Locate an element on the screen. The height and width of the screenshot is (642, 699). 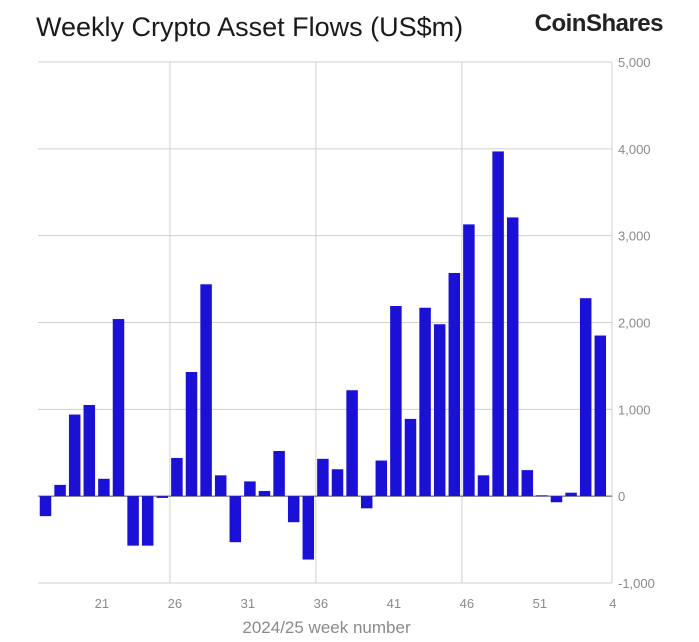
coinshares-logo: CoinShares is located at coordinates (599, 24).